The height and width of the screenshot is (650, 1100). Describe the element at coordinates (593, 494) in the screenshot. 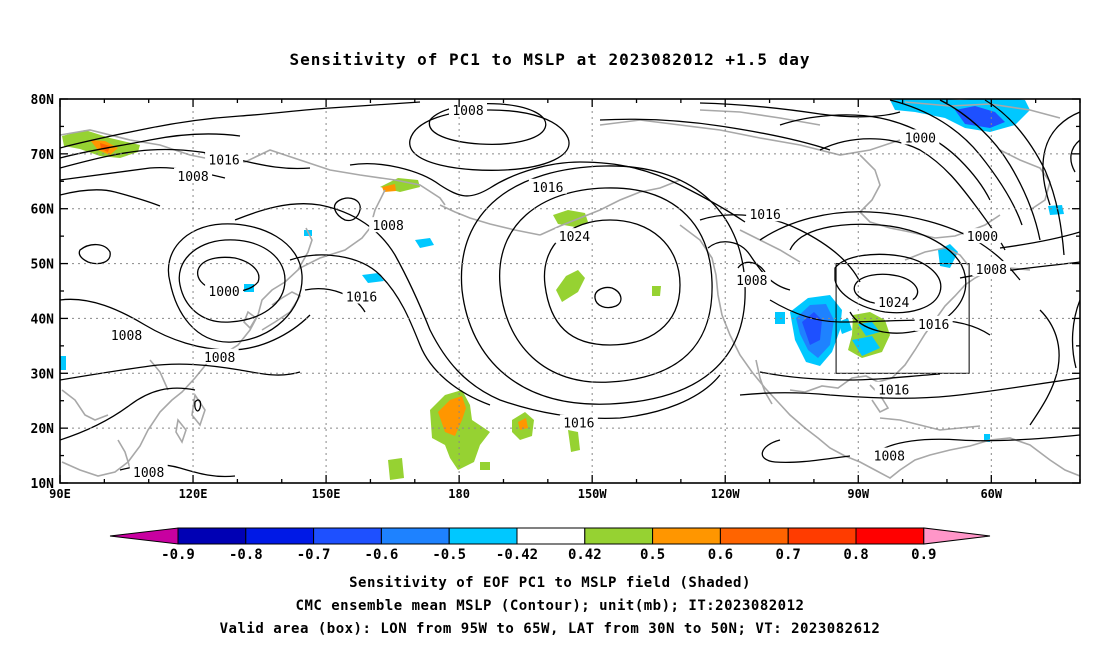

I see `lon-label: 150W` at that location.